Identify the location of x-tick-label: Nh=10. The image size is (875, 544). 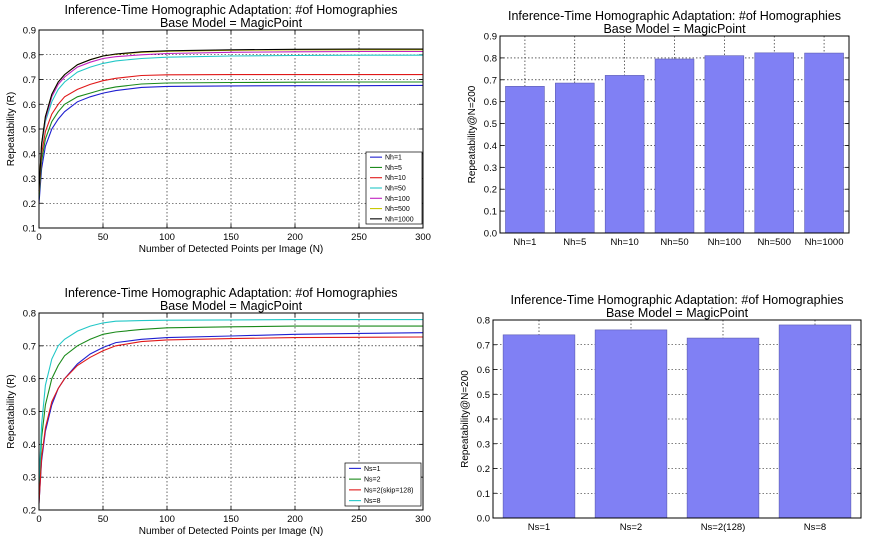
(625, 242).